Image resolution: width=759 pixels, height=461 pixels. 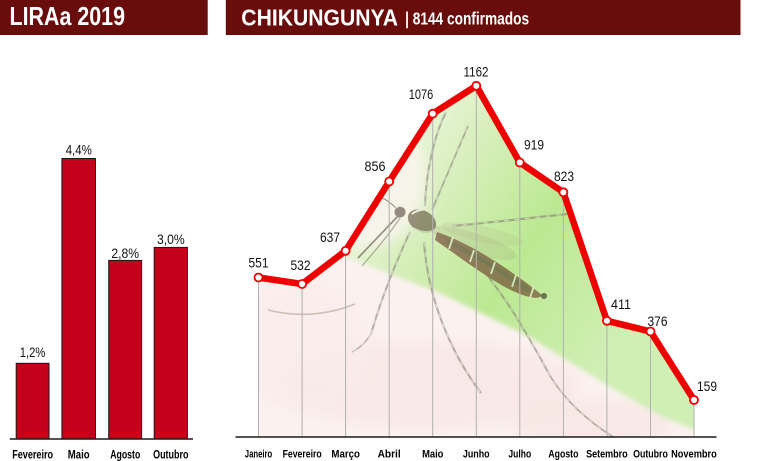 I want to click on svg-text: Janeiro, so click(x=259, y=455).